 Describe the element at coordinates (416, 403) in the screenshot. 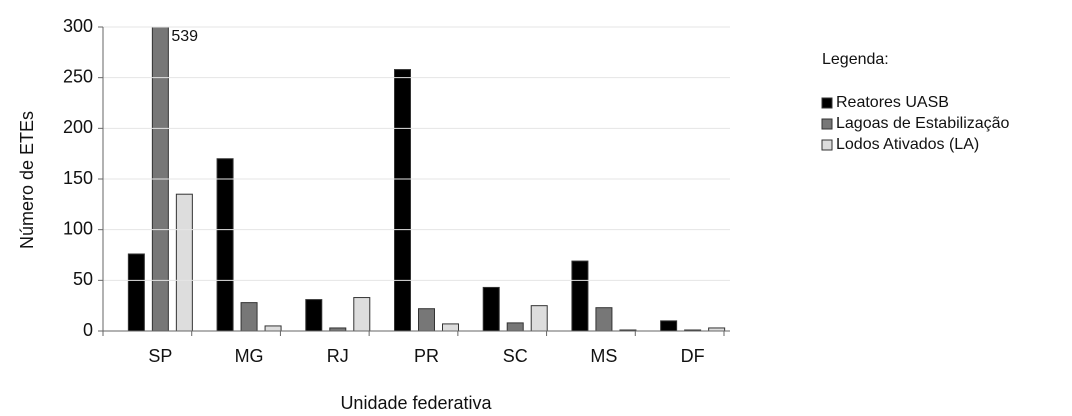

I see `x-axis-title: Unidade federativa` at that location.